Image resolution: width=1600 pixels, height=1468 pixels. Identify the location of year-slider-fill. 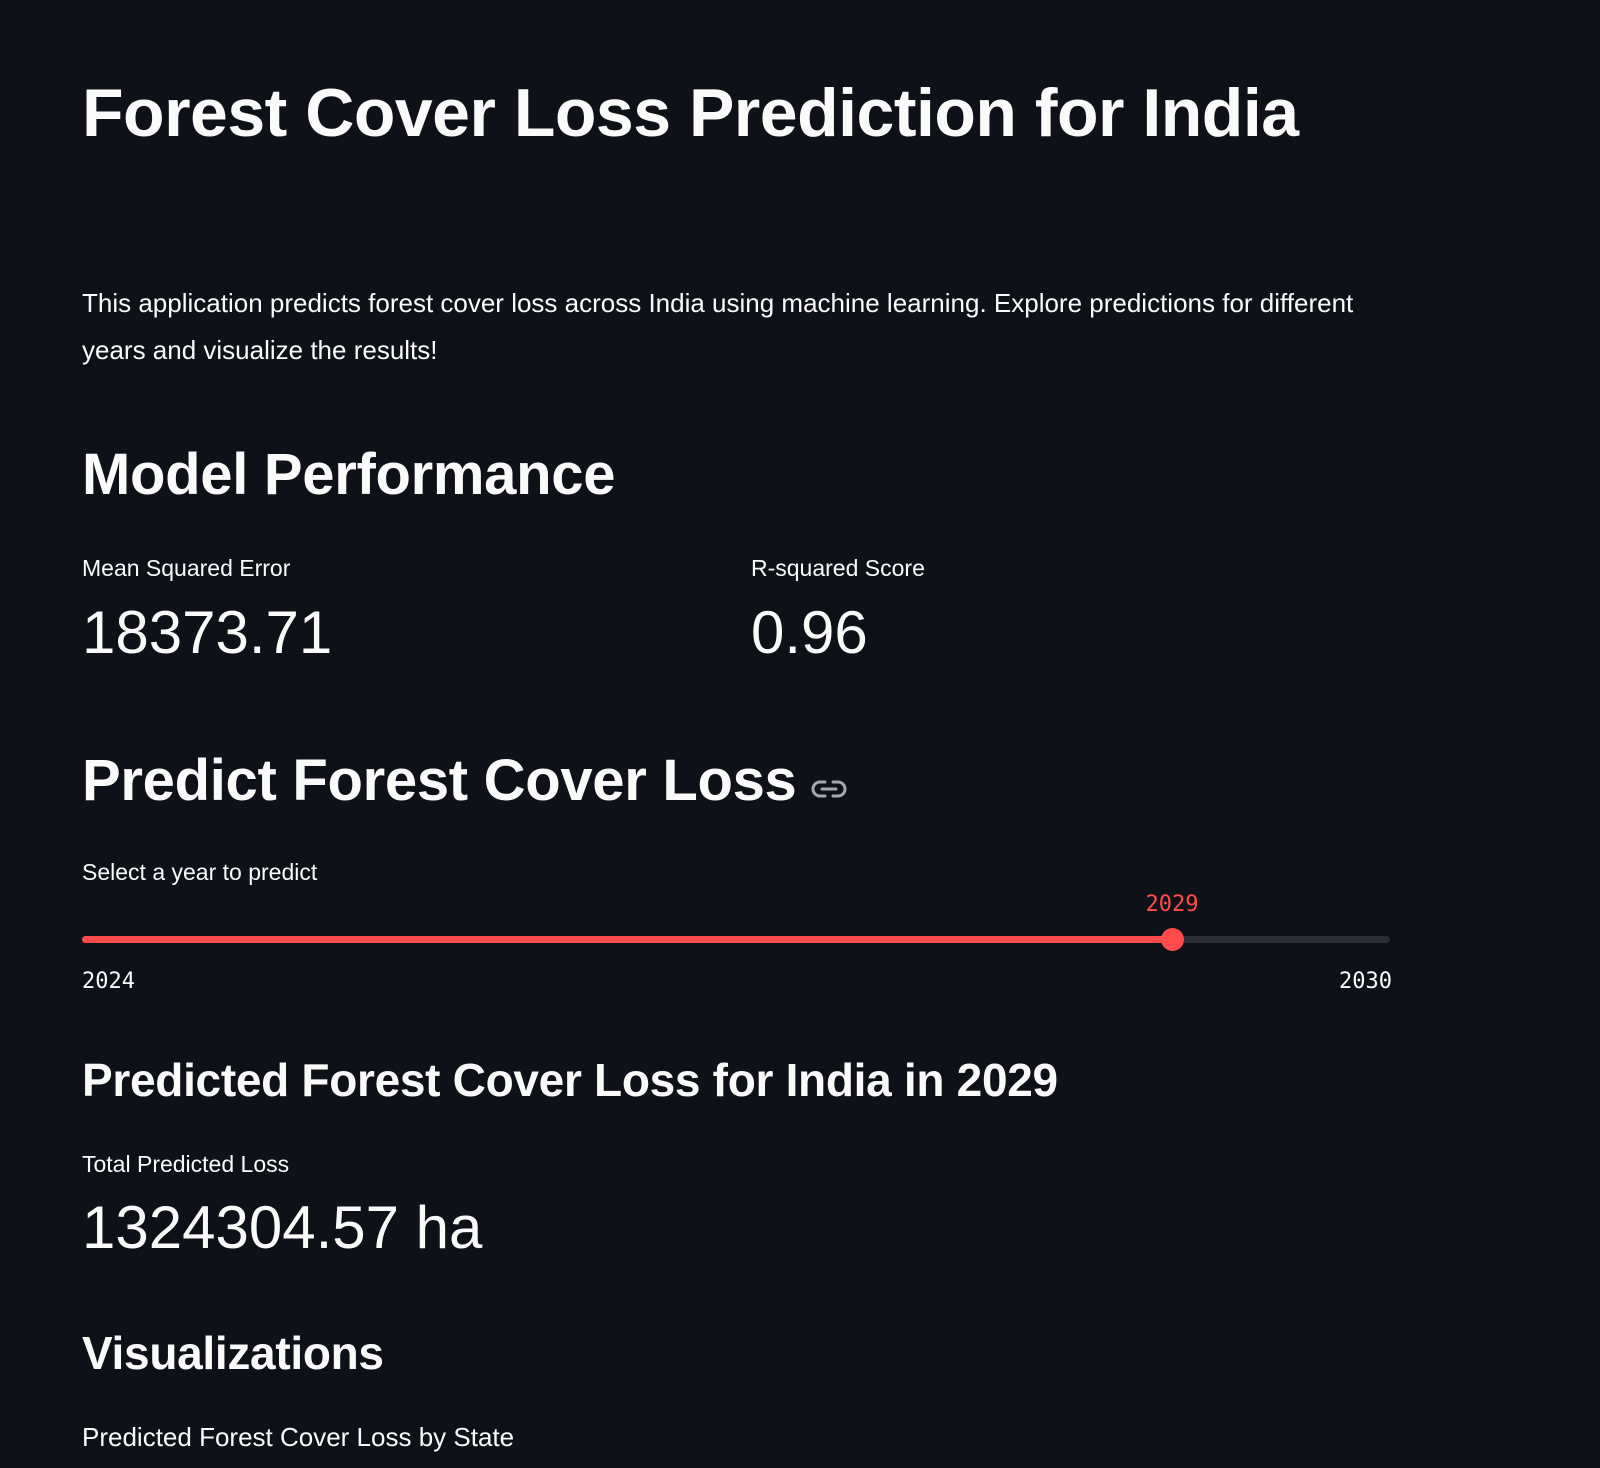
(627, 939).